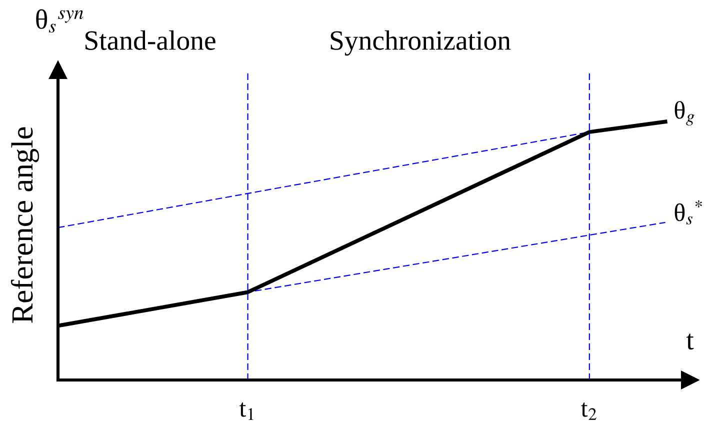  What do you see at coordinates (60, 21) in the screenshot?
I see `text: θ$_{s}$$^{syn}$` at bounding box center [60, 21].